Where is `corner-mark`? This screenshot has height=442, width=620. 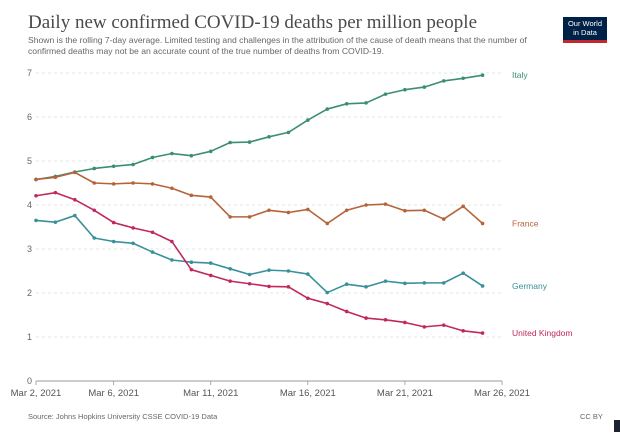 corner-mark is located at coordinates (617, 426).